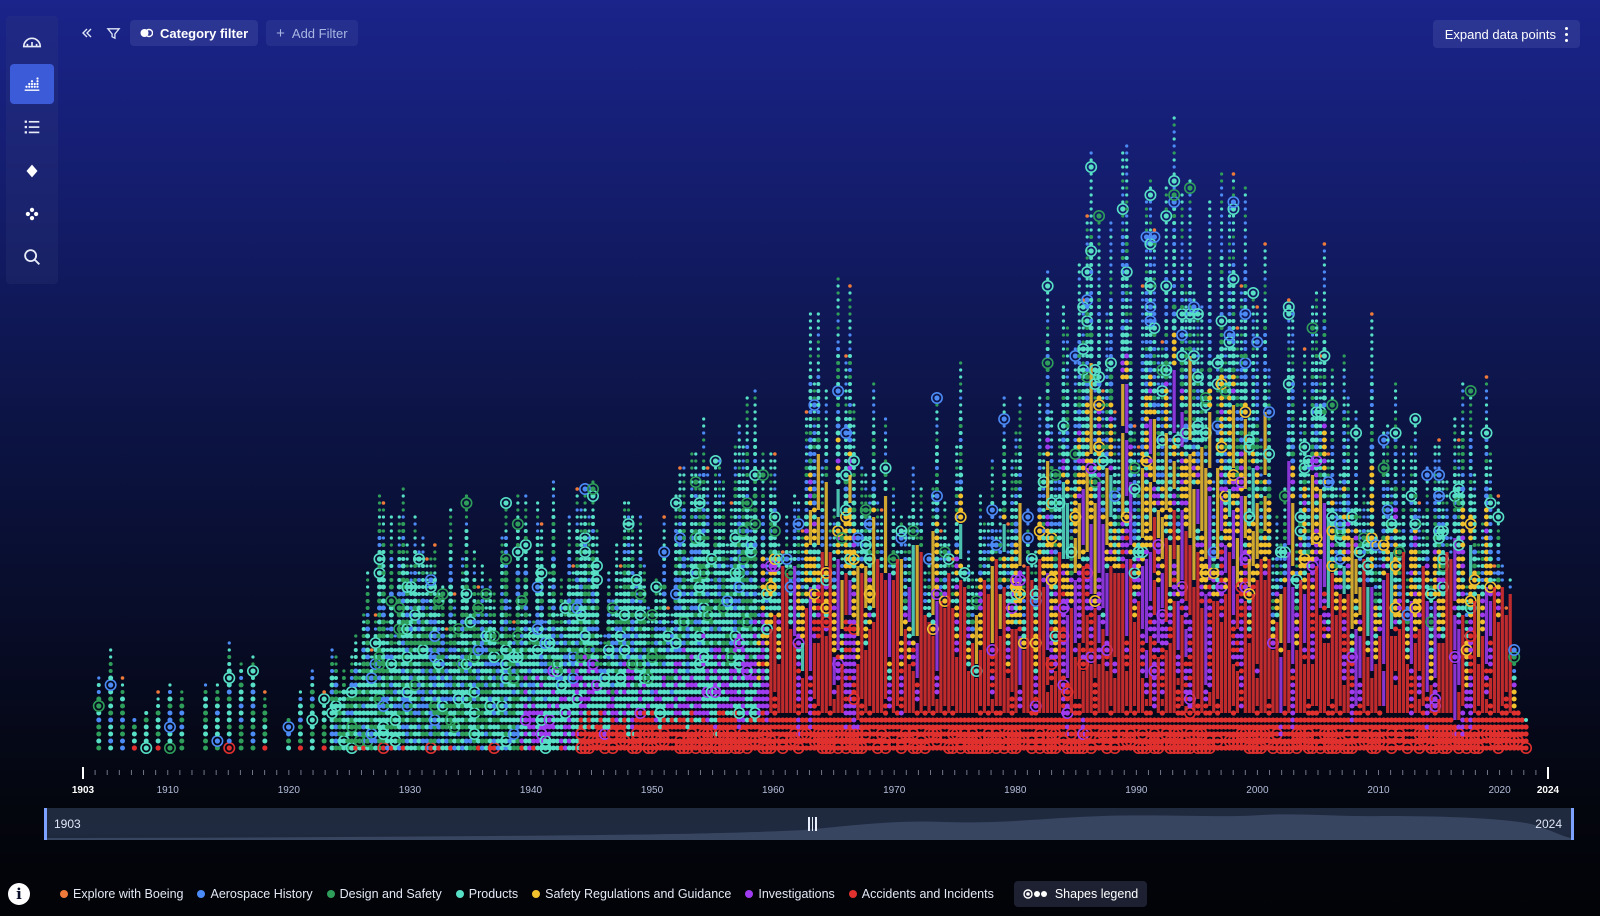 The image size is (1600, 916). I want to click on filter-button, so click(113, 33).